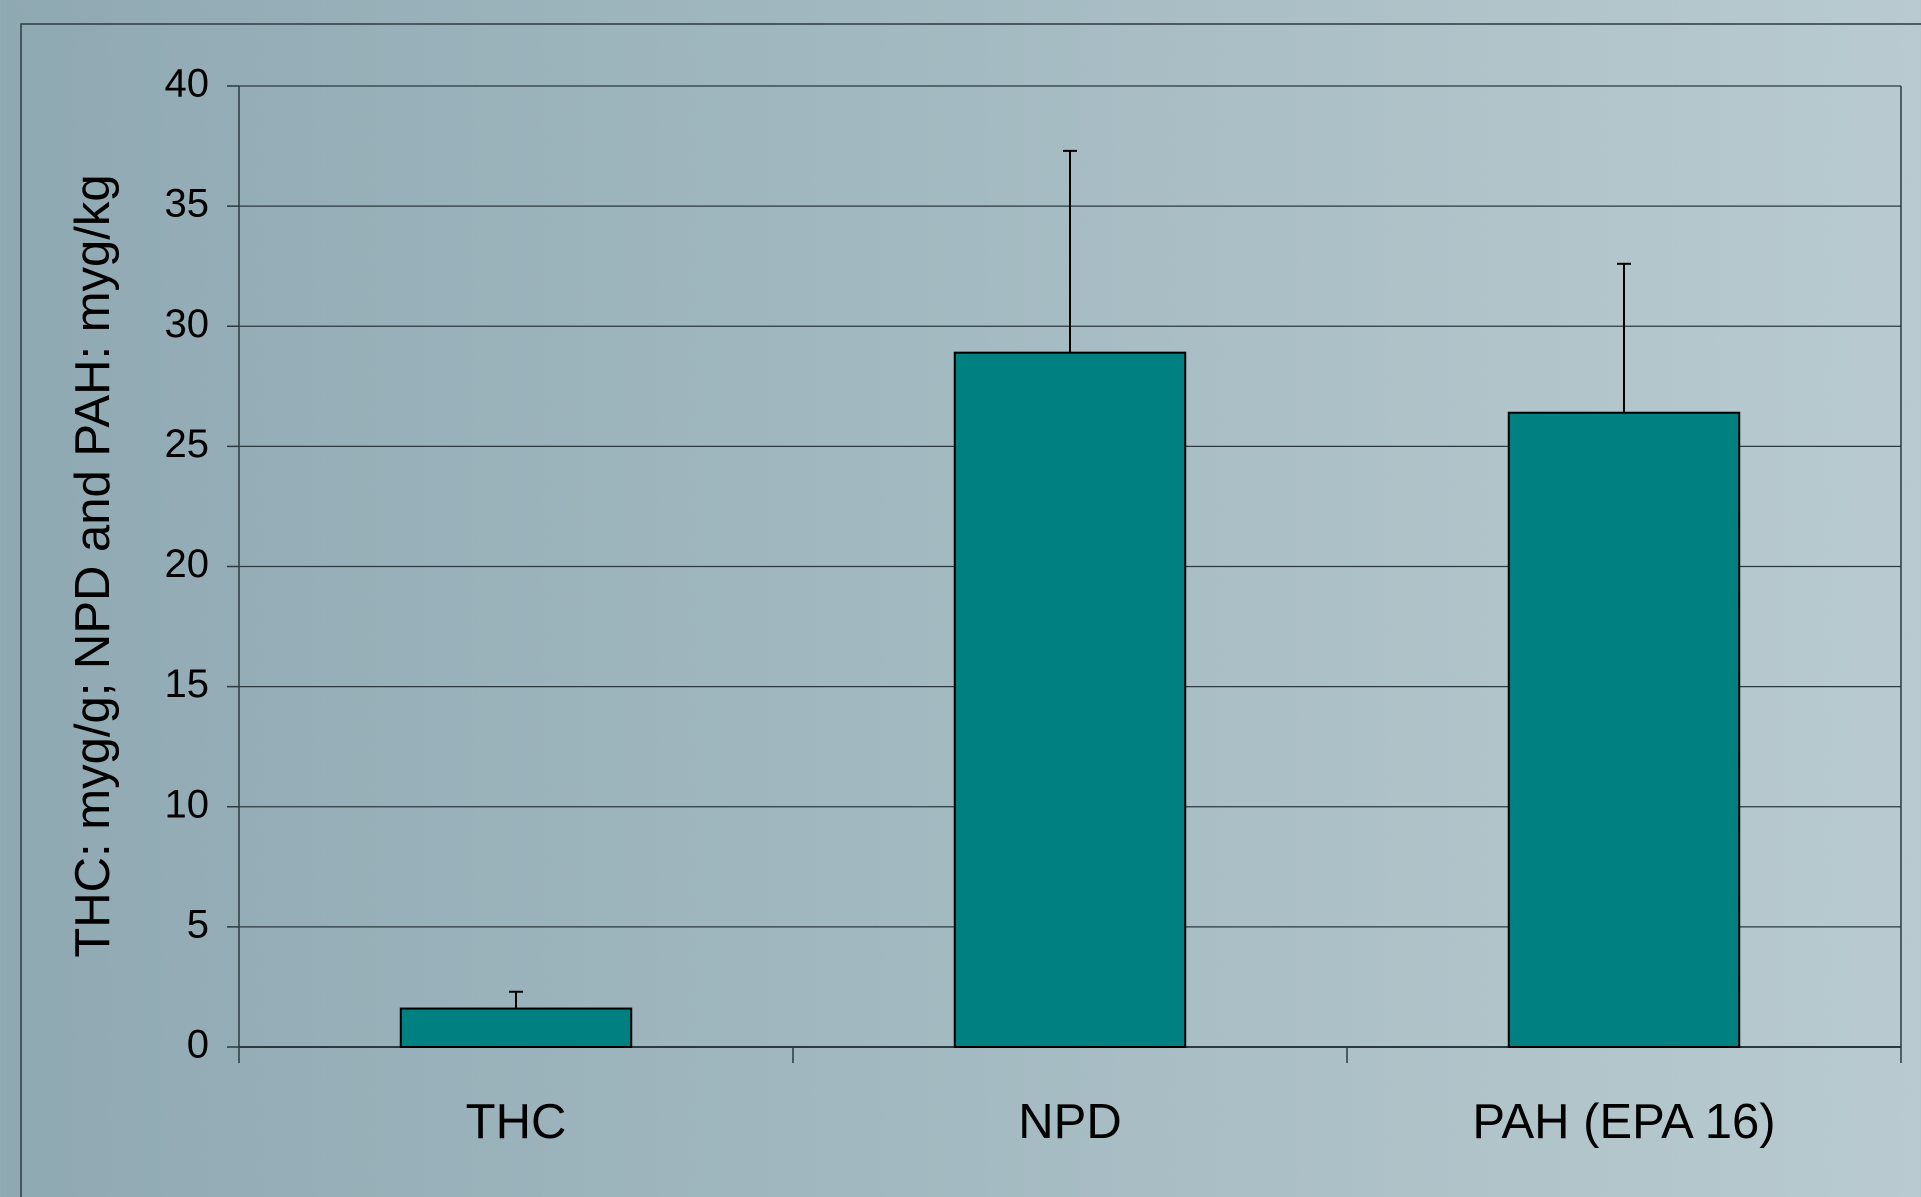  Describe the element at coordinates (187, 324) in the screenshot. I see `y-tick-label: 30` at that location.